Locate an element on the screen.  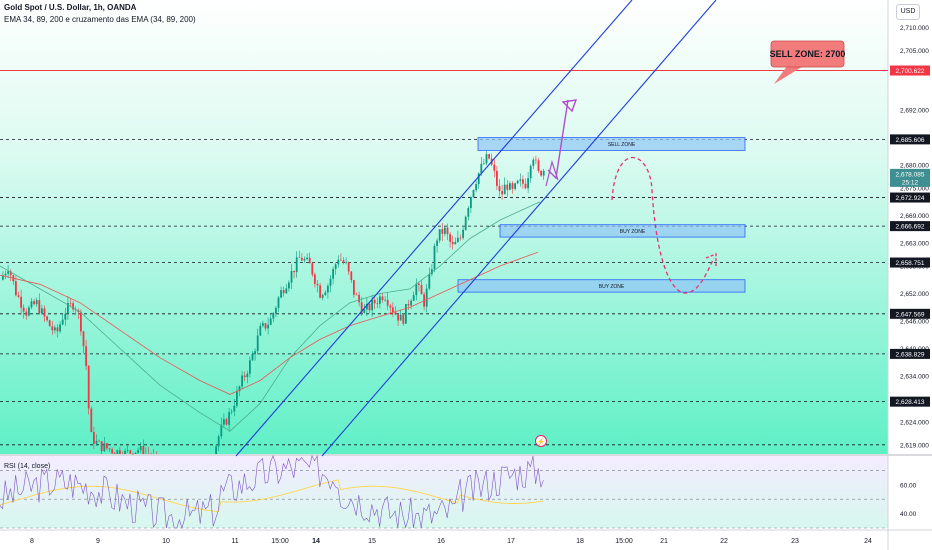
time-tick-label: 23 is located at coordinates (795, 541).